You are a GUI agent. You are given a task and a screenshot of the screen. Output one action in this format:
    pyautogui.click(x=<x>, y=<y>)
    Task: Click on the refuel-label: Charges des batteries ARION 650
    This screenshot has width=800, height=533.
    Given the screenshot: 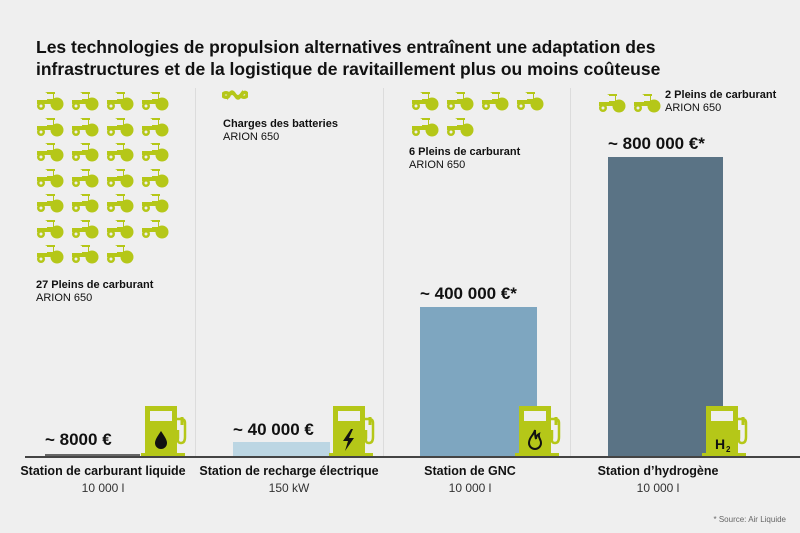 What is the action you would take?
    pyautogui.click(x=280, y=131)
    